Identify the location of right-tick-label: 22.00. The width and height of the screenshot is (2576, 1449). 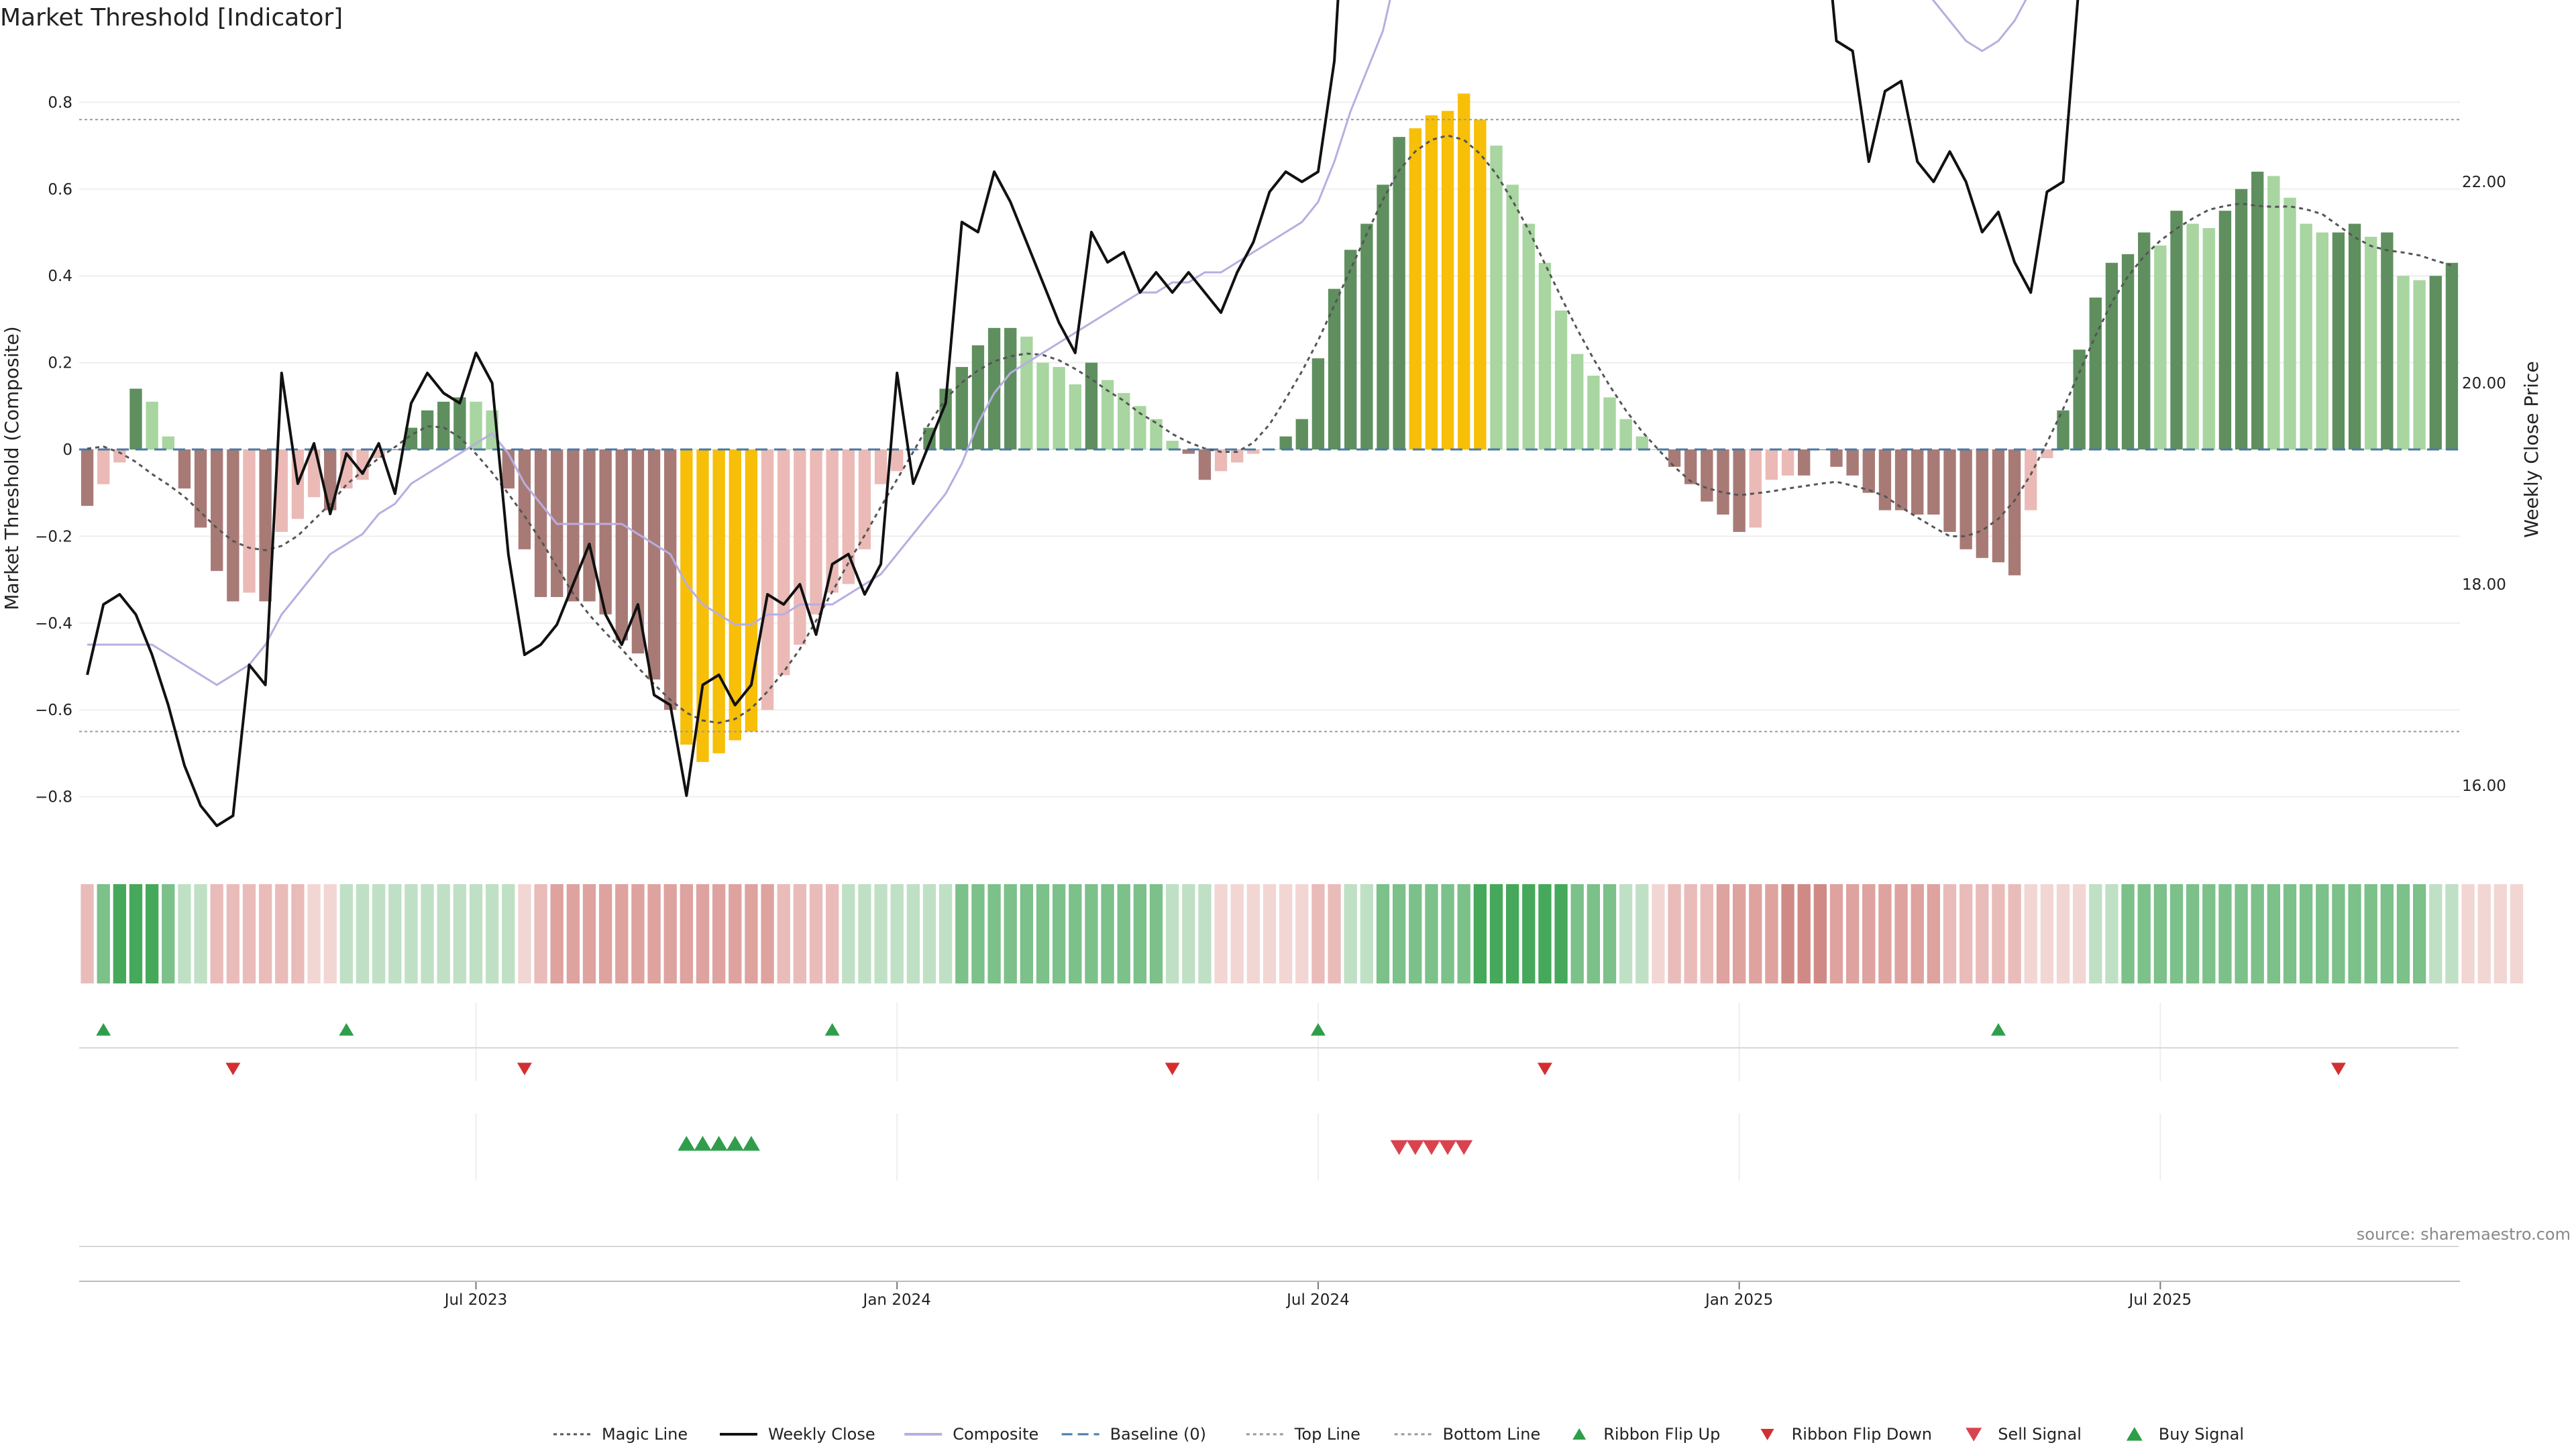
(2484, 182).